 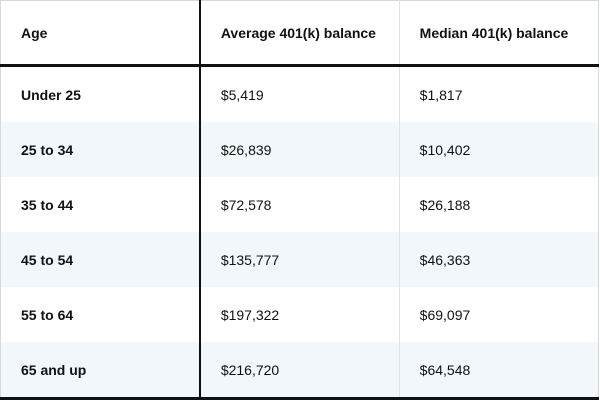 I want to click on balance-cell: $69,097, so click(x=445, y=314).